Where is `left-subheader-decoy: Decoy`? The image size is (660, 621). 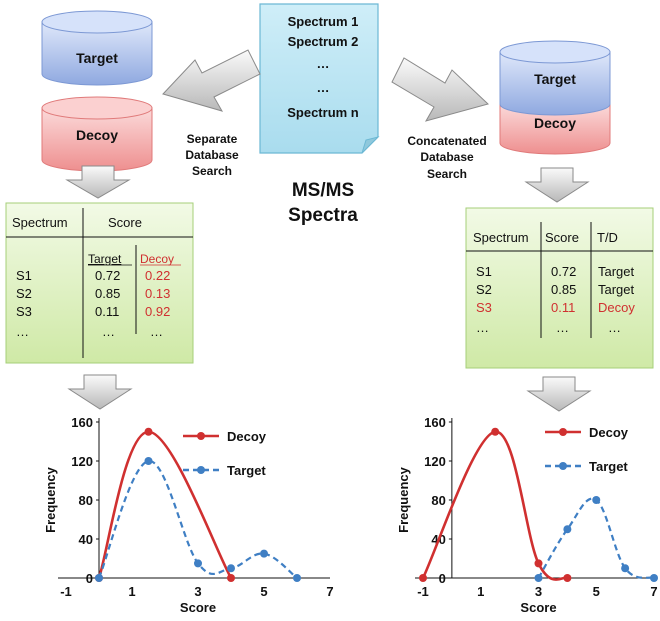
left-subheader-decoy: Decoy is located at coordinates (157, 259).